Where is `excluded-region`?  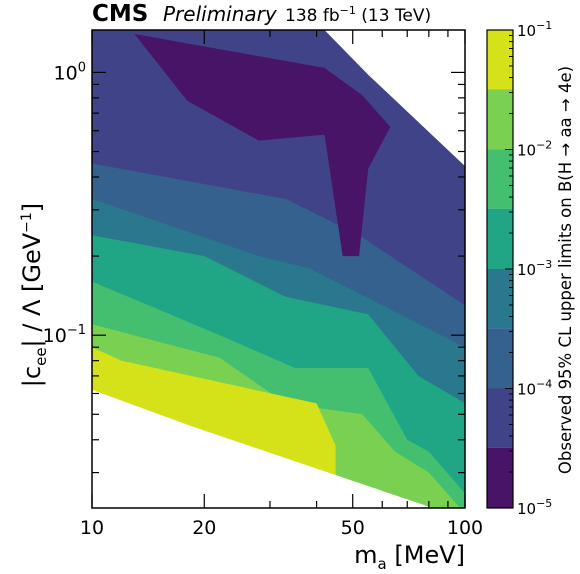
excluded-region is located at coordinates (278, 448).